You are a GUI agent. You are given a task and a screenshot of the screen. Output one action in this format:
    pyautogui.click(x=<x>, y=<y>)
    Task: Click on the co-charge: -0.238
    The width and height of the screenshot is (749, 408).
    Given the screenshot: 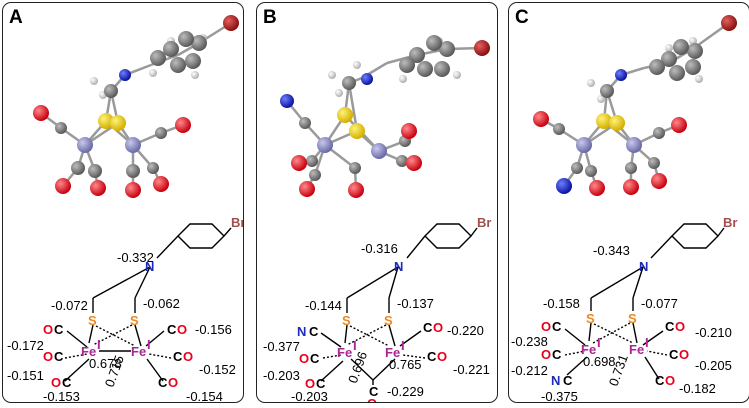 What is the action you would take?
    pyautogui.click(x=529, y=341)
    